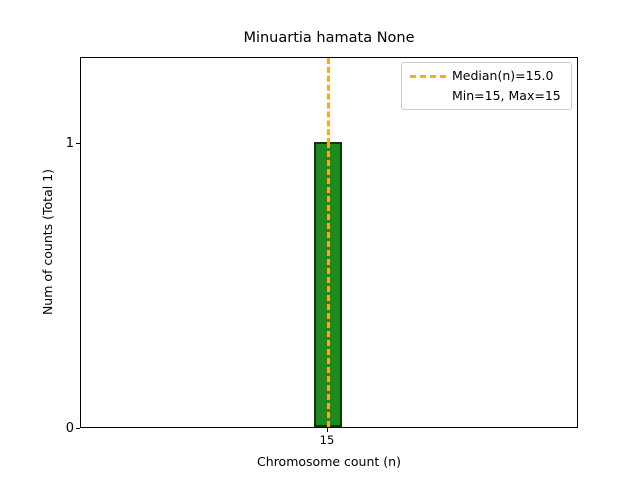  I want to click on x-axis-label: Chromosome count (n), so click(329, 461).